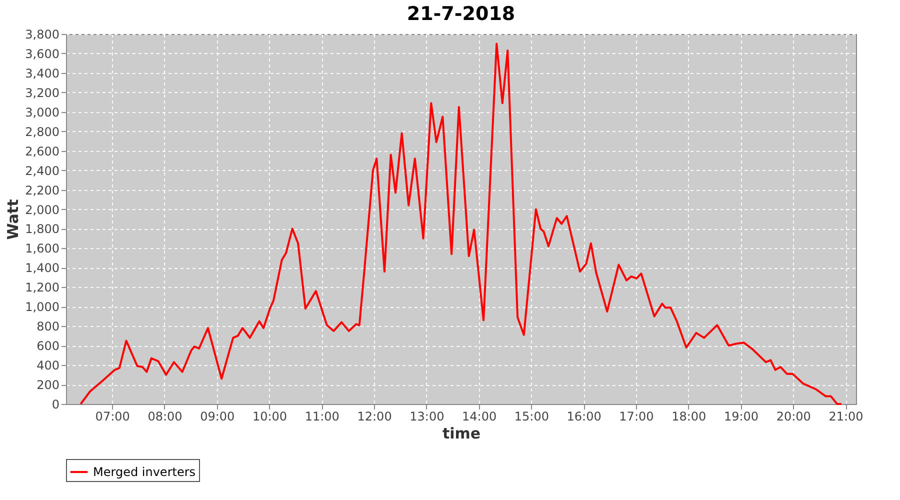 The width and height of the screenshot is (900, 500). Describe the element at coordinates (13, 219) in the screenshot. I see `y-axis-title: Watt` at that location.